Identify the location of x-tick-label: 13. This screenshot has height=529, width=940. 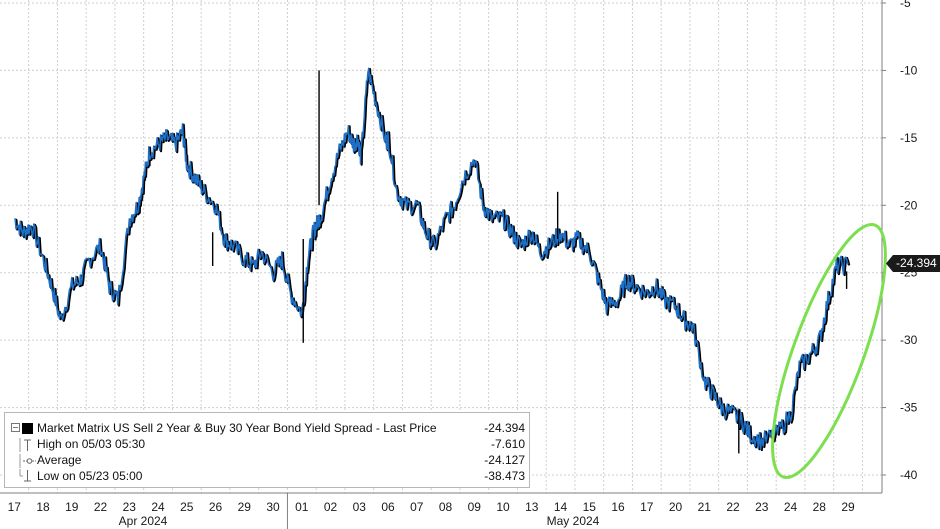
(532, 507).